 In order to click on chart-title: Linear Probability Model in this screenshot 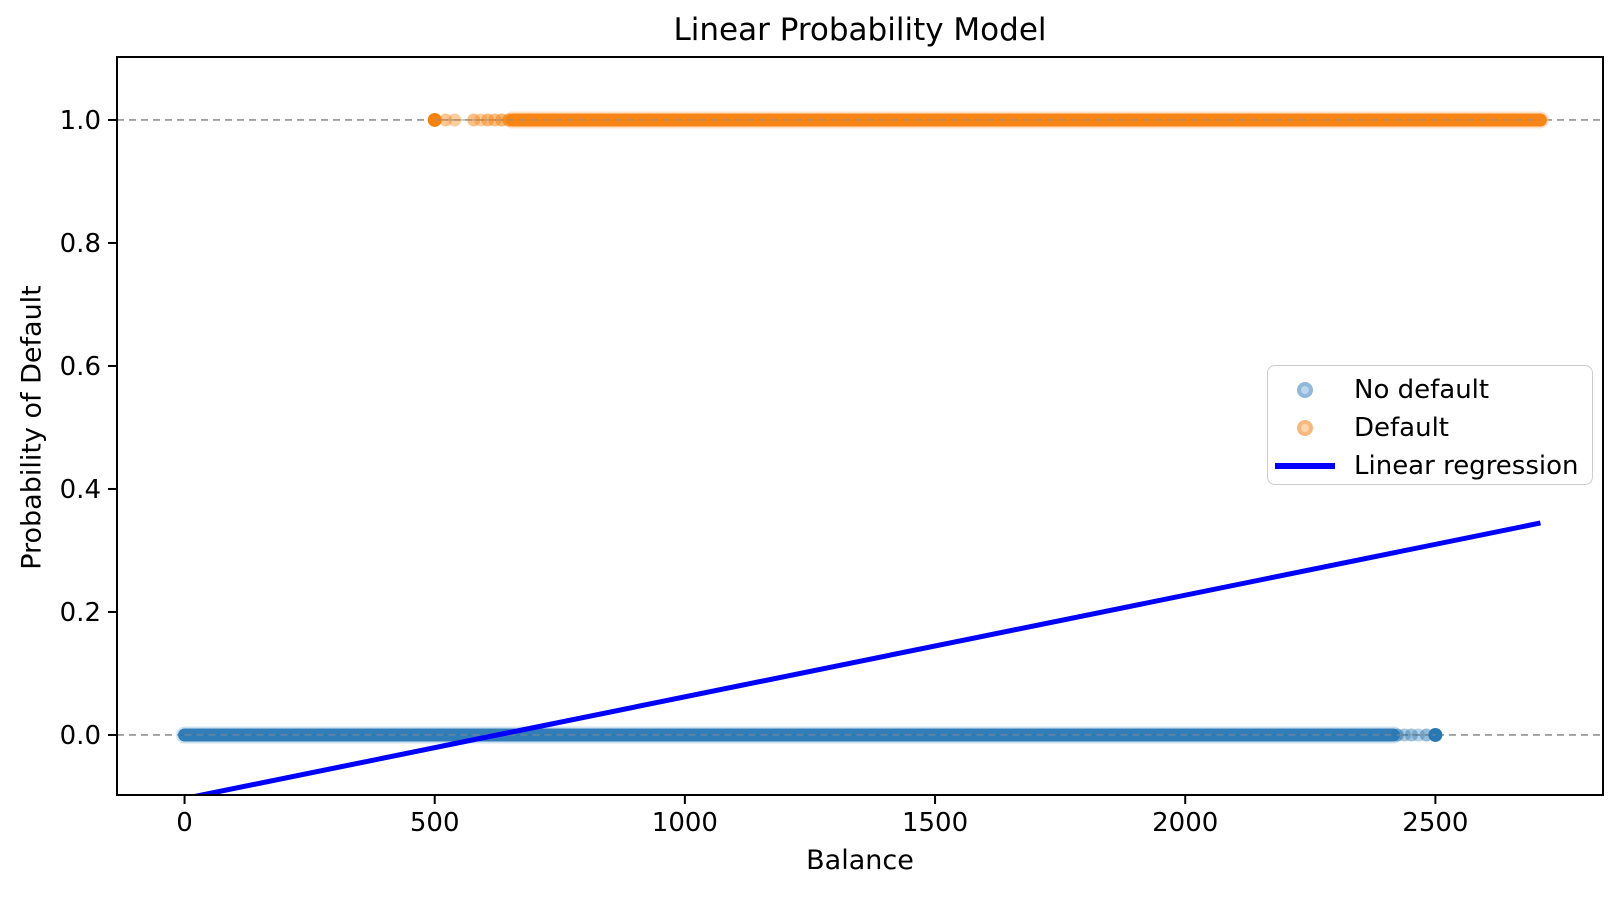, I will do `click(860, 30)`.